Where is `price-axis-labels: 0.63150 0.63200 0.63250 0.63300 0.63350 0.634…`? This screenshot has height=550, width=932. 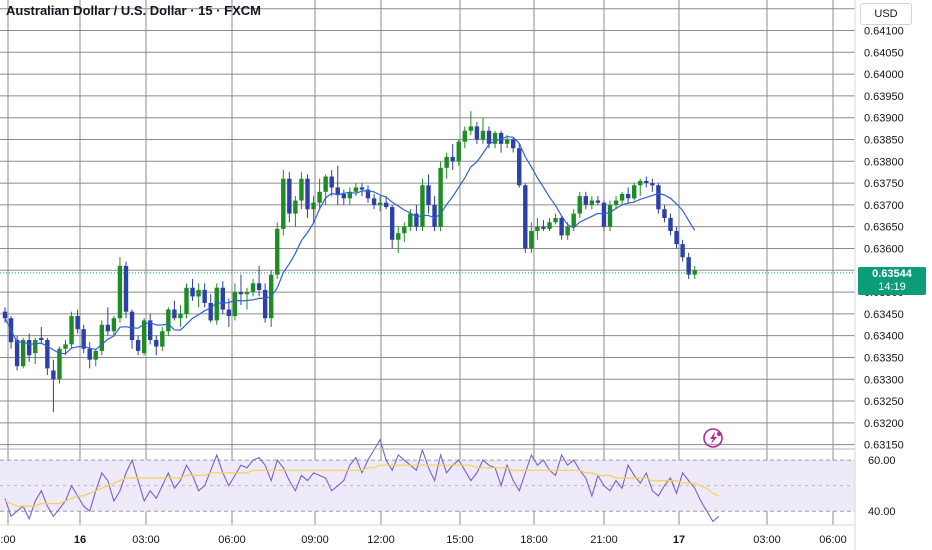
price-axis-labels: 0.63150 0.63200 0.63250 0.63300 0.63350 0.634… is located at coordinates (884, 228).